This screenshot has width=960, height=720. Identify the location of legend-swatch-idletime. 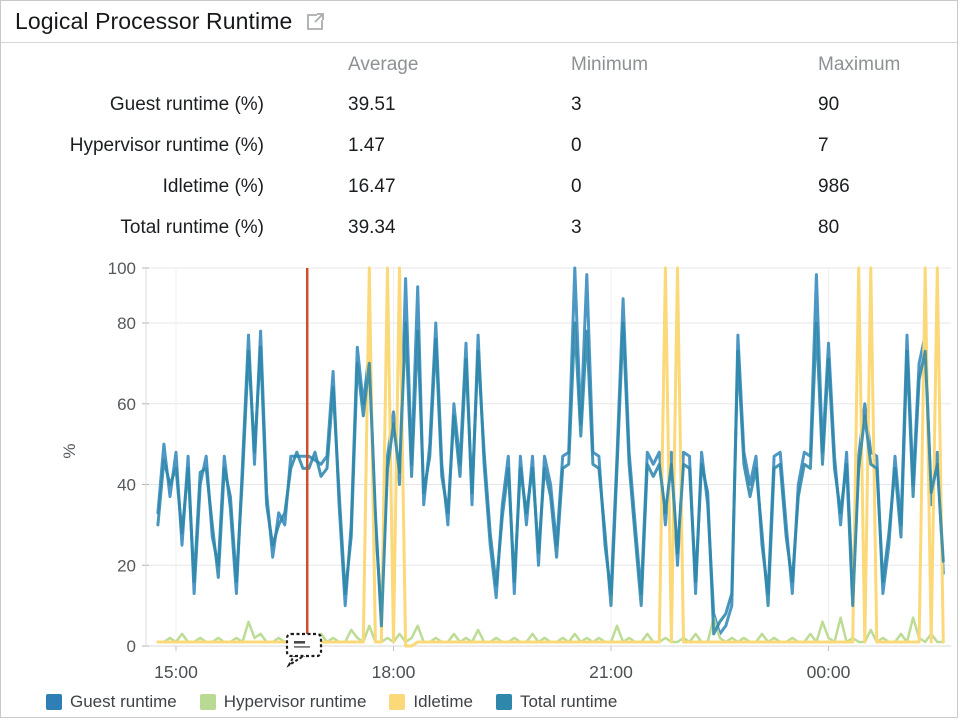
(397, 702).